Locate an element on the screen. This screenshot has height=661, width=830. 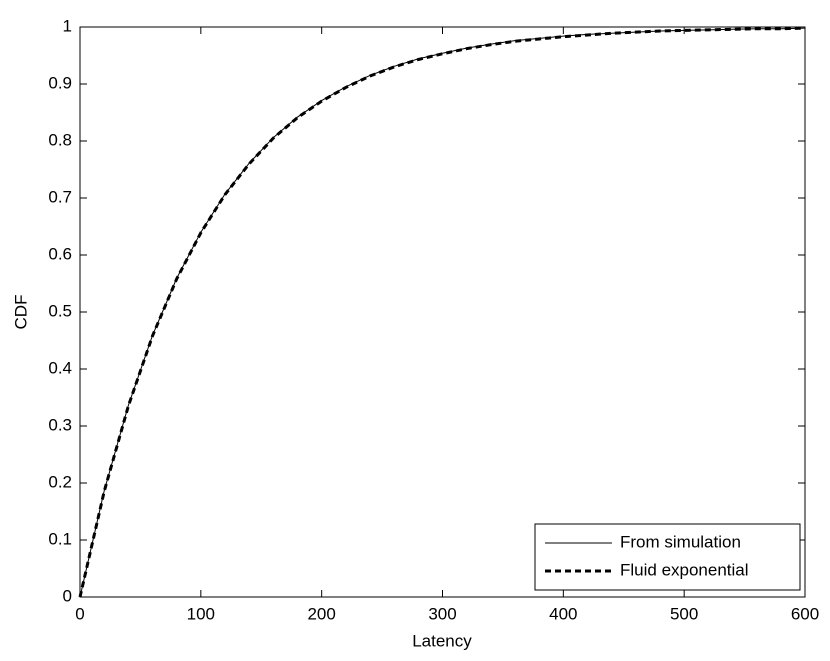
x-tick-label: 400 is located at coordinates (563, 613).